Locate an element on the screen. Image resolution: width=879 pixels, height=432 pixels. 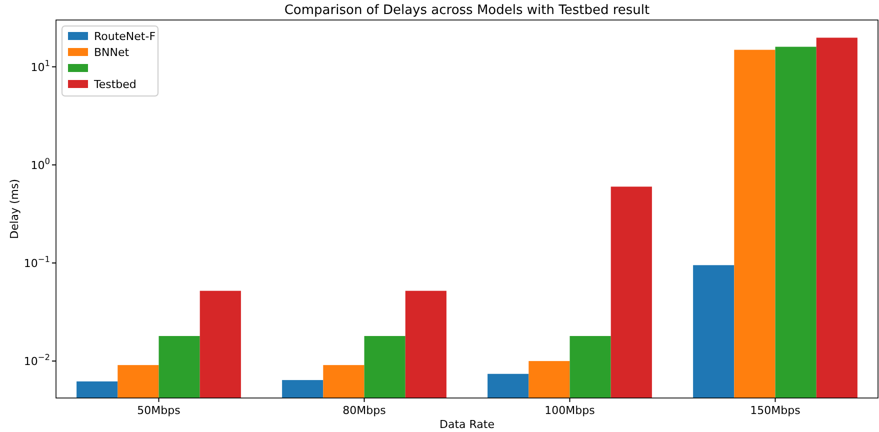
legend-label: Testbed is located at coordinates (114, 84).